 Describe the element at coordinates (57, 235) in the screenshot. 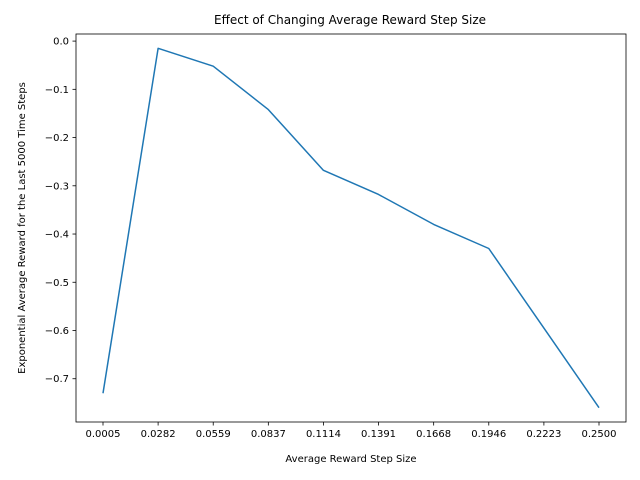

I see `y-tick-label: −0.4` at that location.